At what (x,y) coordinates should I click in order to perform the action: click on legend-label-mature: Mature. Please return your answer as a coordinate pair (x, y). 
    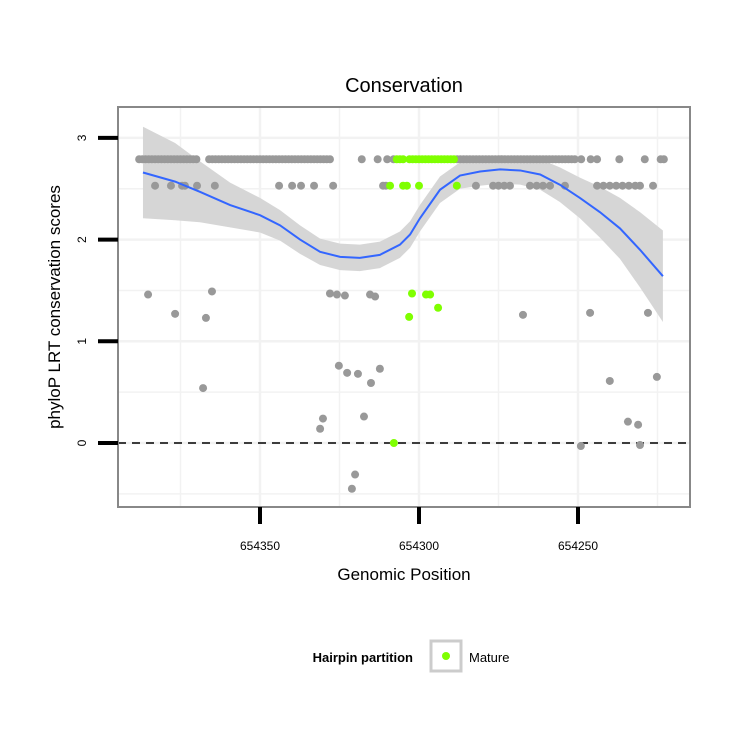
    Looking at the image, I should click on (489, 657).